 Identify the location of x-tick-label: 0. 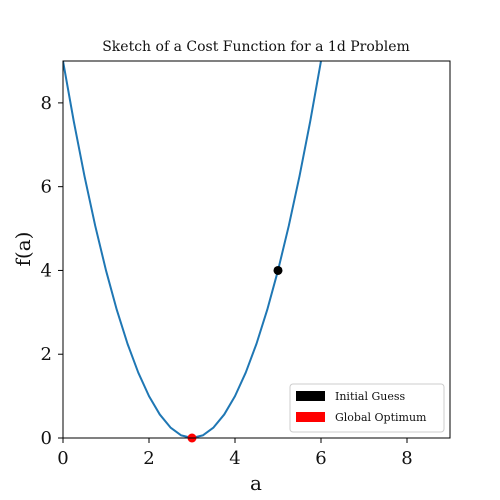
(62, 458).